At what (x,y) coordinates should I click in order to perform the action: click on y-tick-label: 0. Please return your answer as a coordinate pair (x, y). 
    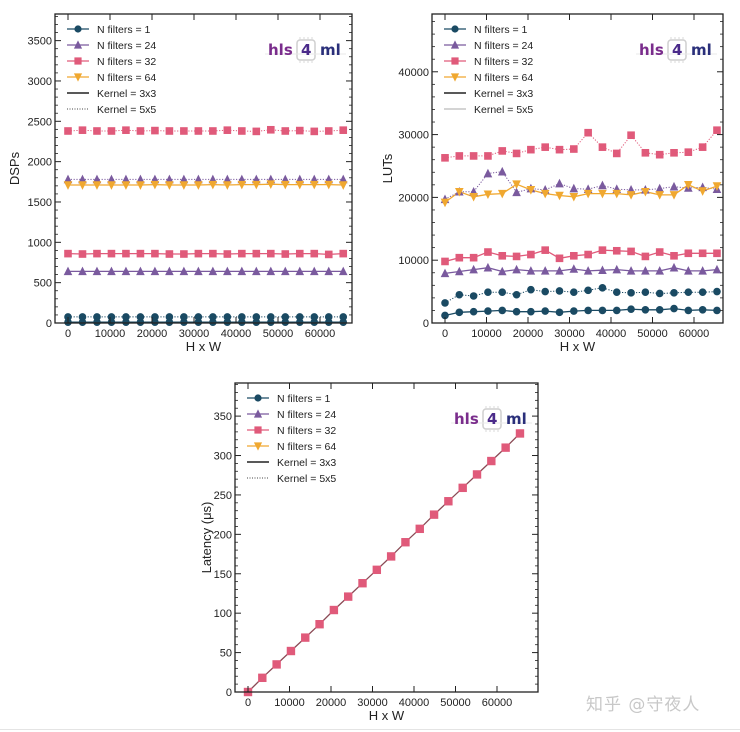
    Looking at the image, I should click on (49, 324).